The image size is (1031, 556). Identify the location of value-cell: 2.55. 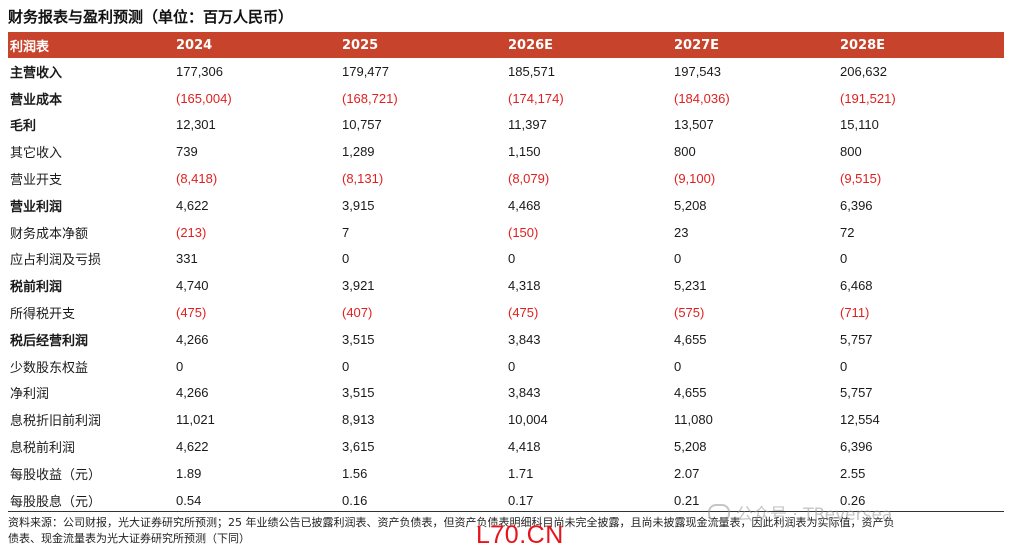
(853, 473).